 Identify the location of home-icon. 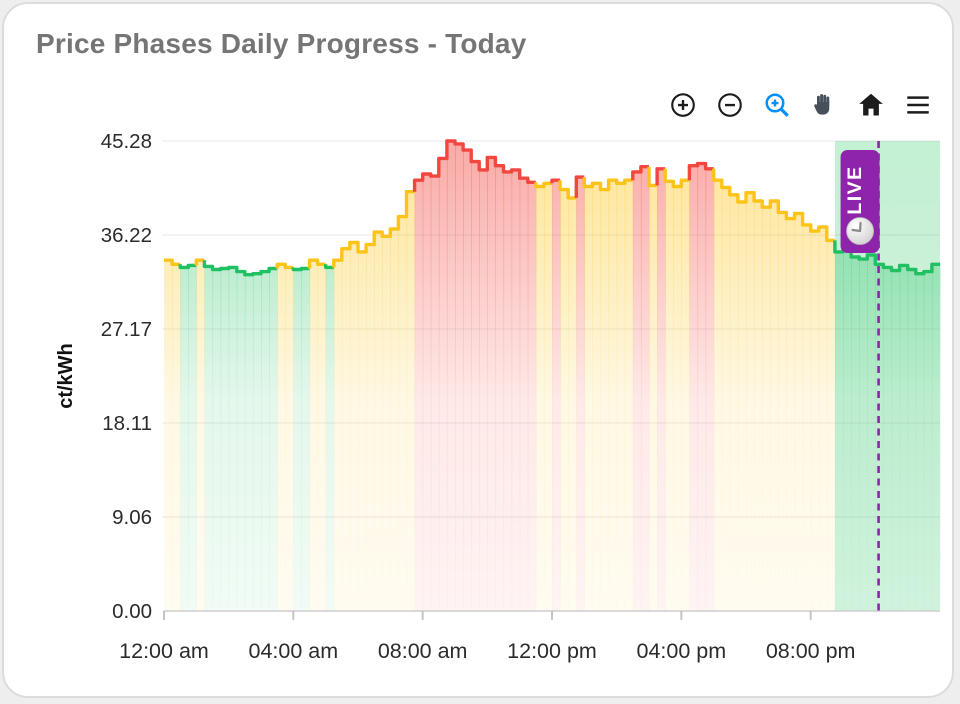
(871, 104).